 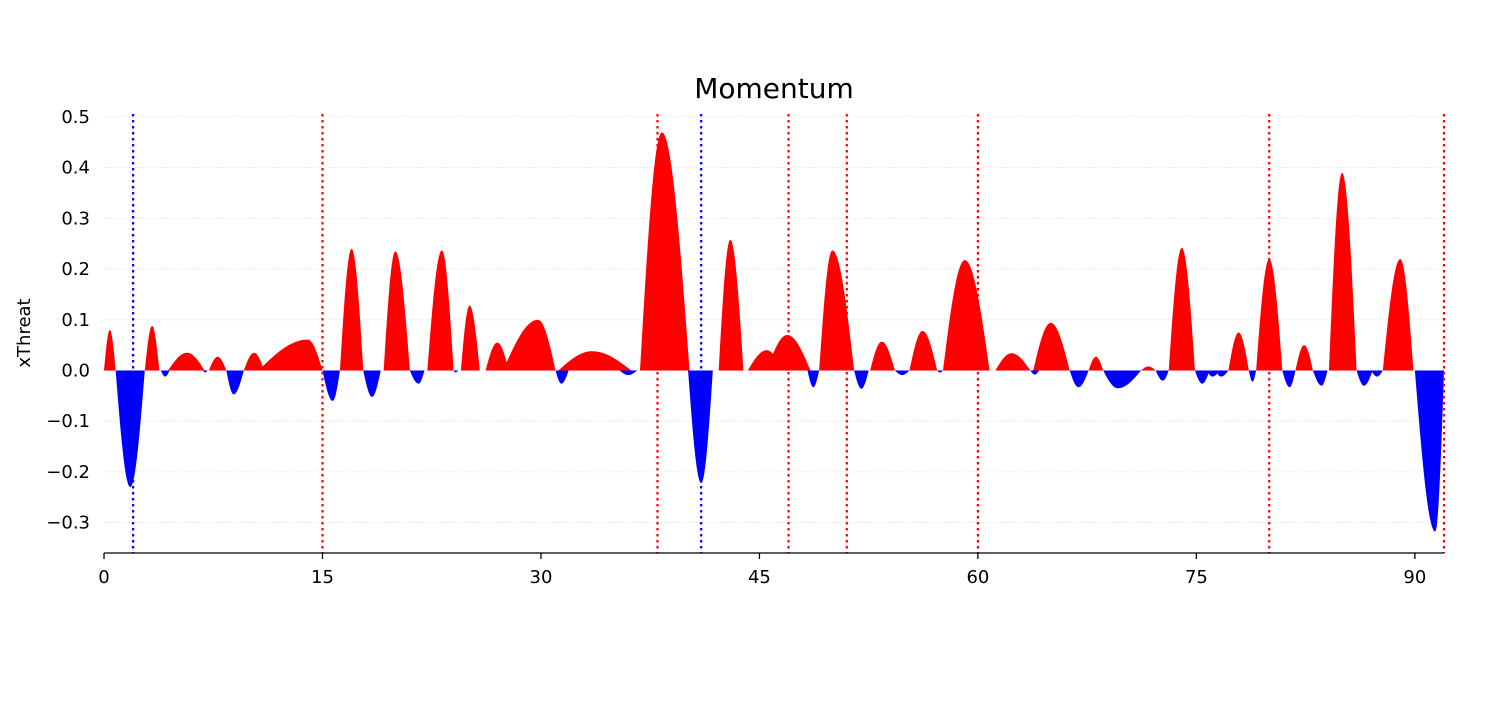 What do you see at coordinates (1414, 577) in the screenshot?
I see `x-tick-label: 90` at bounding box center [1414, 577].